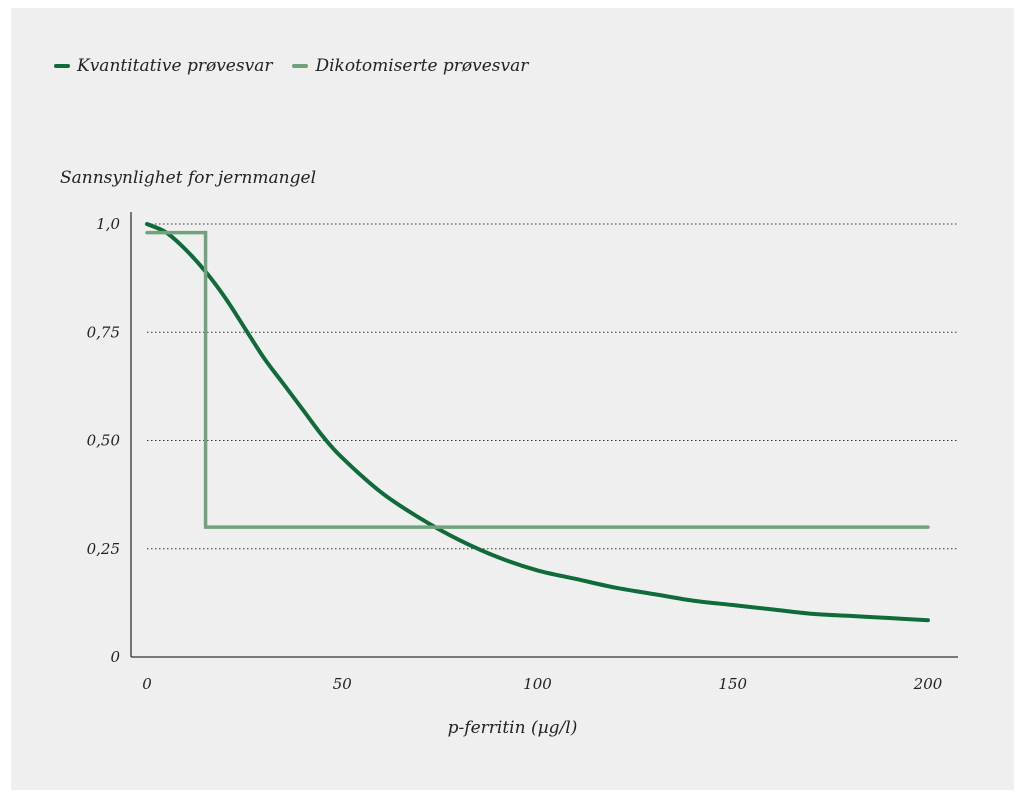 Image resolution: width=1025 pixels, height=798 pixels. I want to click on y-tick-labels: 0 0,25 0,50 0,75 1,0, so click(104, 440).